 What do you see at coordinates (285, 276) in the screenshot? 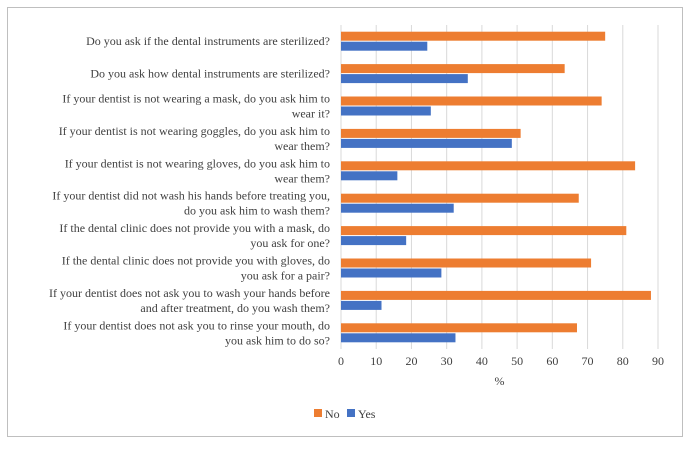
I see `category-label: you ask for a pair?` at bounding box center [285, 276].